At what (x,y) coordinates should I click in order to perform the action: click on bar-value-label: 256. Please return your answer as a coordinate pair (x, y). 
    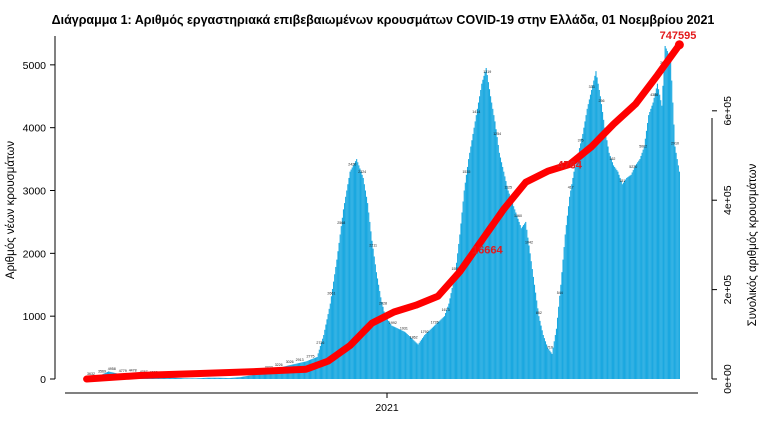
    Looking at the image, I should click on (602, 101).